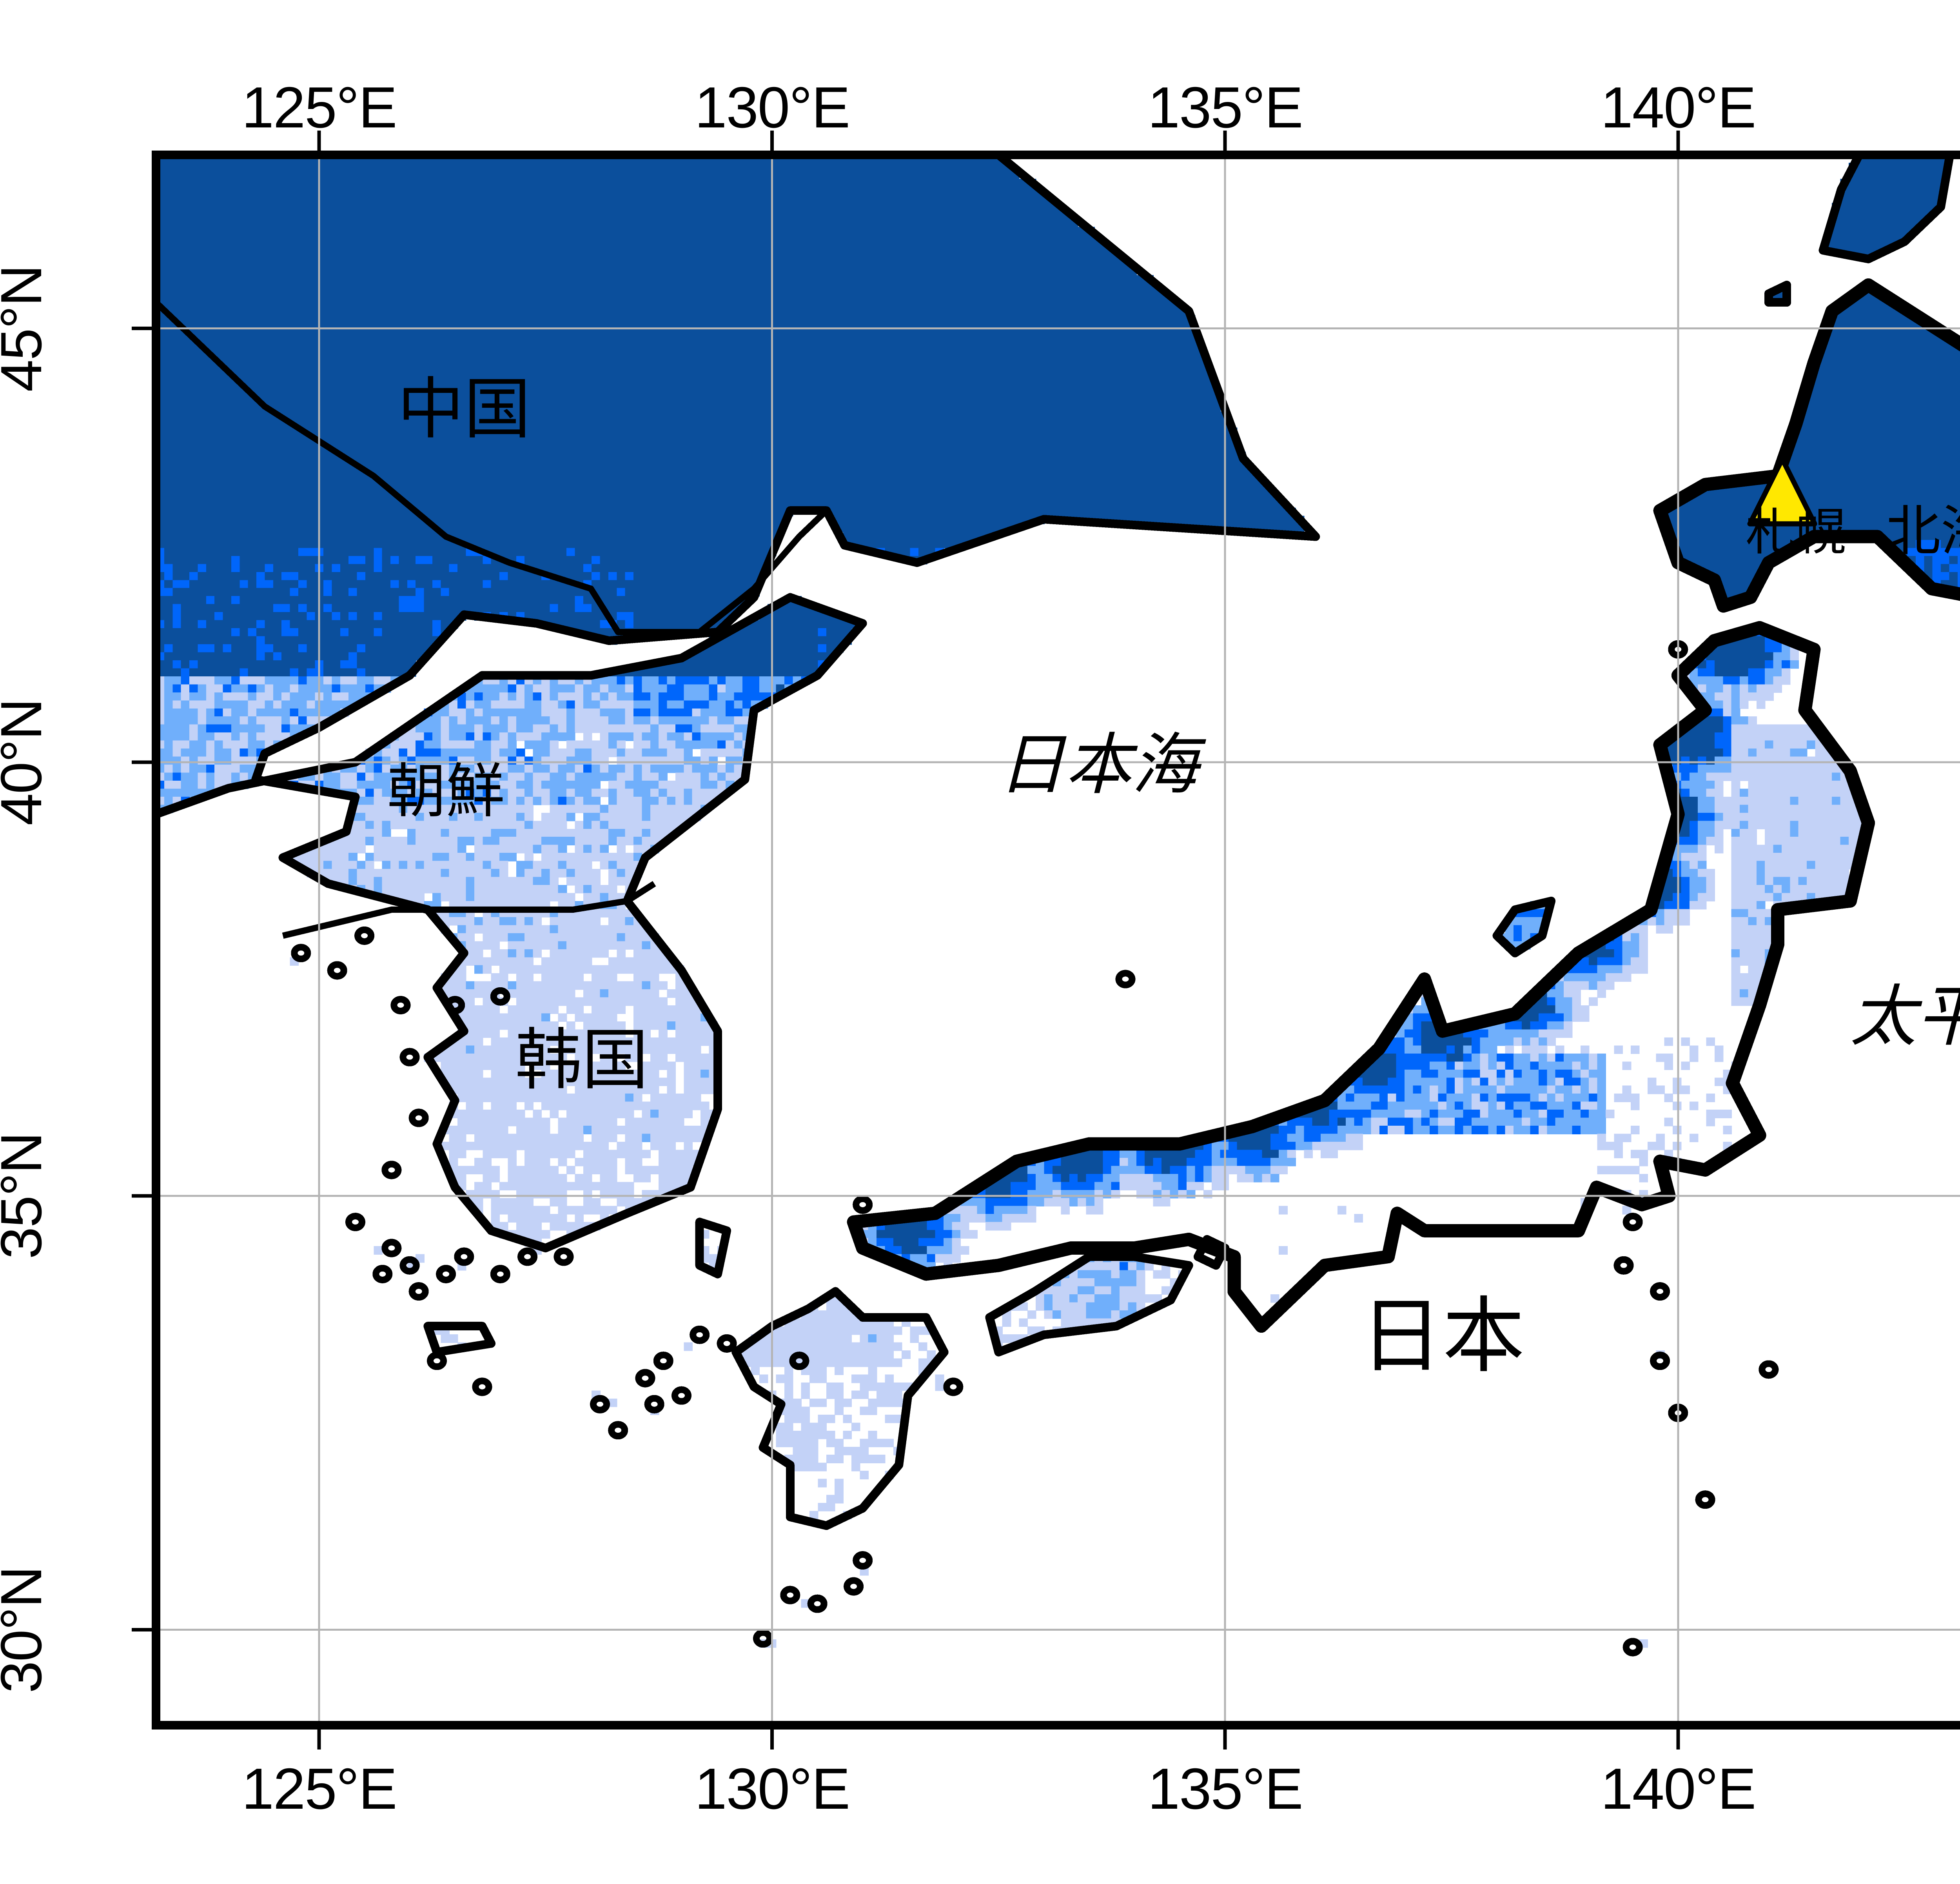  I want to click on map-label-sea-of-japan: 日本海, so click(1098, 765).